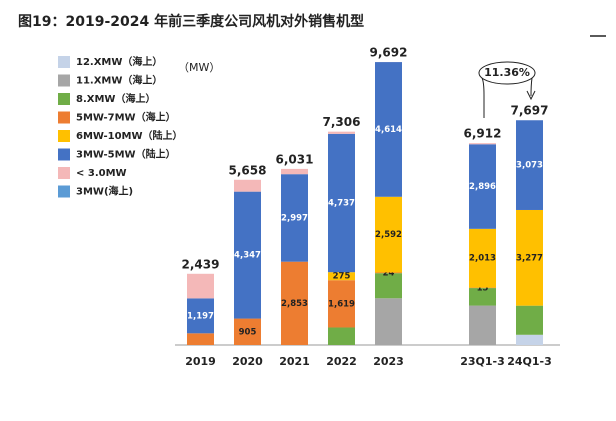 This screenshot has width=616, height=421. I want to click on data-label: 4,737, so click(341, 204).